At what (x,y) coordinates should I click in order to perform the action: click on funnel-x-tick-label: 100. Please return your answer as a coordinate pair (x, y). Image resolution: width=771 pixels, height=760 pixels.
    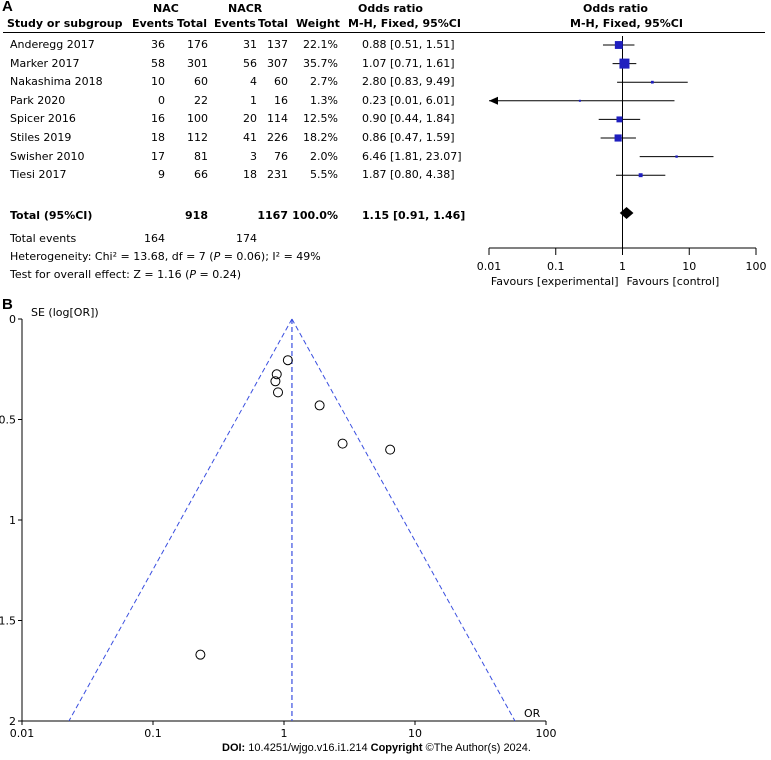
    Looking at the image, I should click on (546, 733).